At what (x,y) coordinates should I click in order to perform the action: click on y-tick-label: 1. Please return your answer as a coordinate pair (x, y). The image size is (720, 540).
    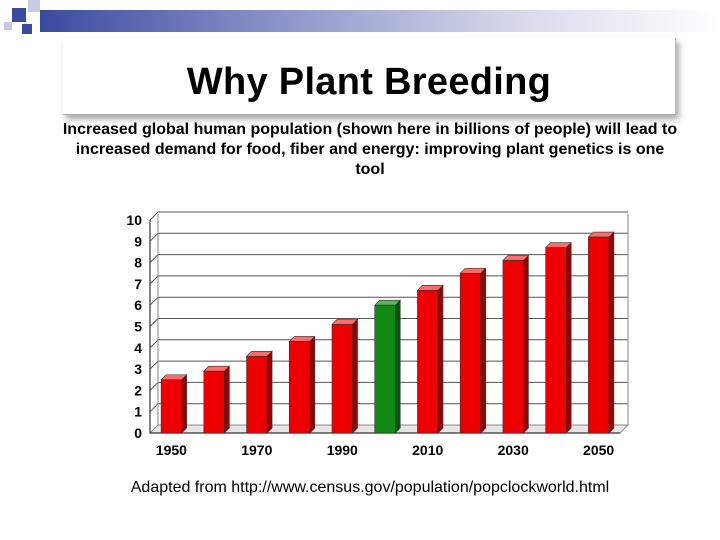
    Looking at the image, I should click on (138, 412).